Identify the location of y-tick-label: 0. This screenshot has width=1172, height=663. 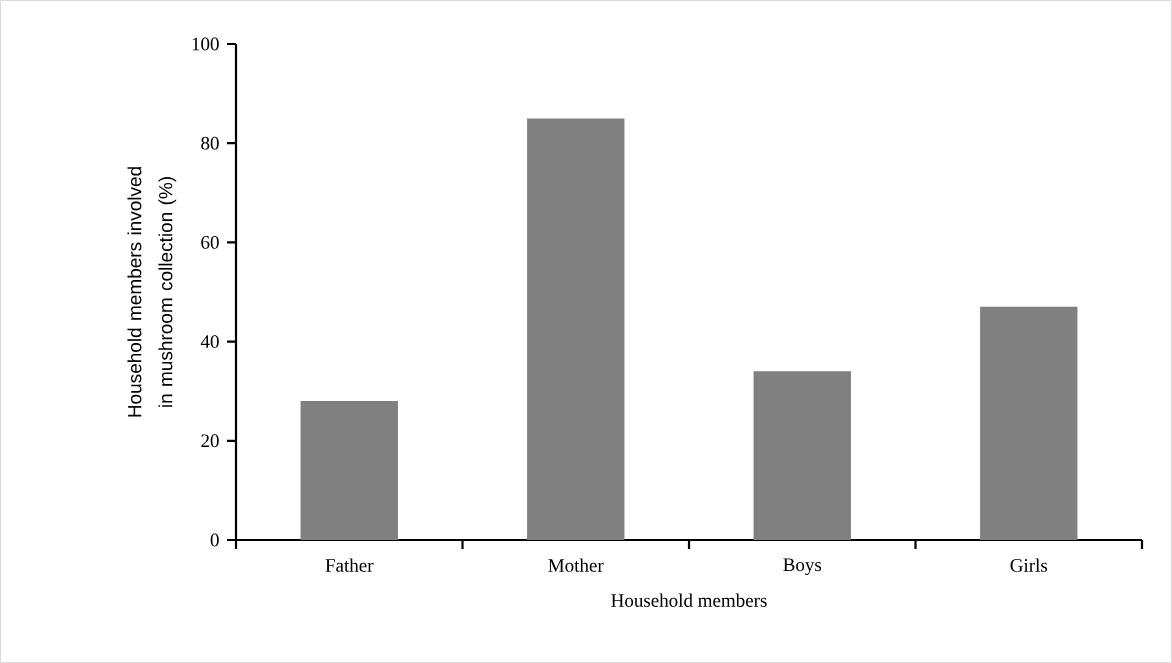
(214, 540).